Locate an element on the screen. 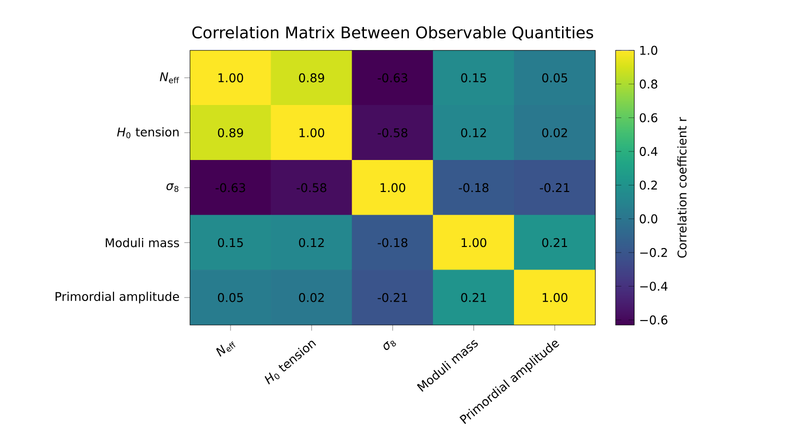 This screenshot has height=439, width=798. color-bar-label: 0.2 is located at coordinates (648, 185).